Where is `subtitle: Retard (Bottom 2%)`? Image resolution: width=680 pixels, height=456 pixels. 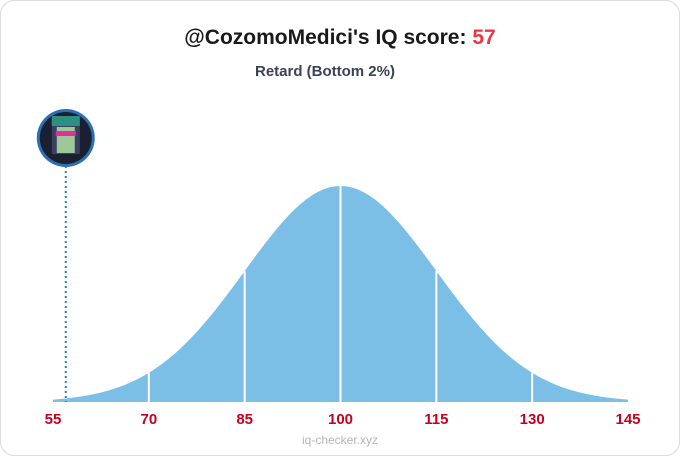 subtitle: Retard (Bottom 2%) is located at coordinates (325, 71).